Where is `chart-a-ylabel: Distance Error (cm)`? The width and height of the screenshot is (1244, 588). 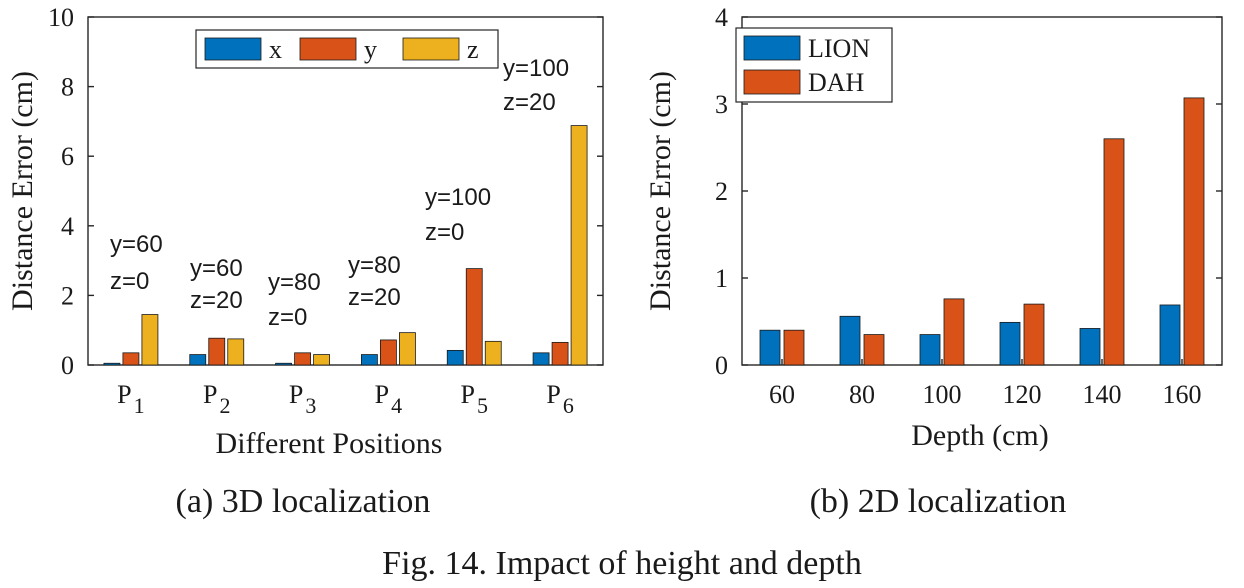
chart-a-ylabel: Distance Error (cm) is located at coordinates (22, 191).